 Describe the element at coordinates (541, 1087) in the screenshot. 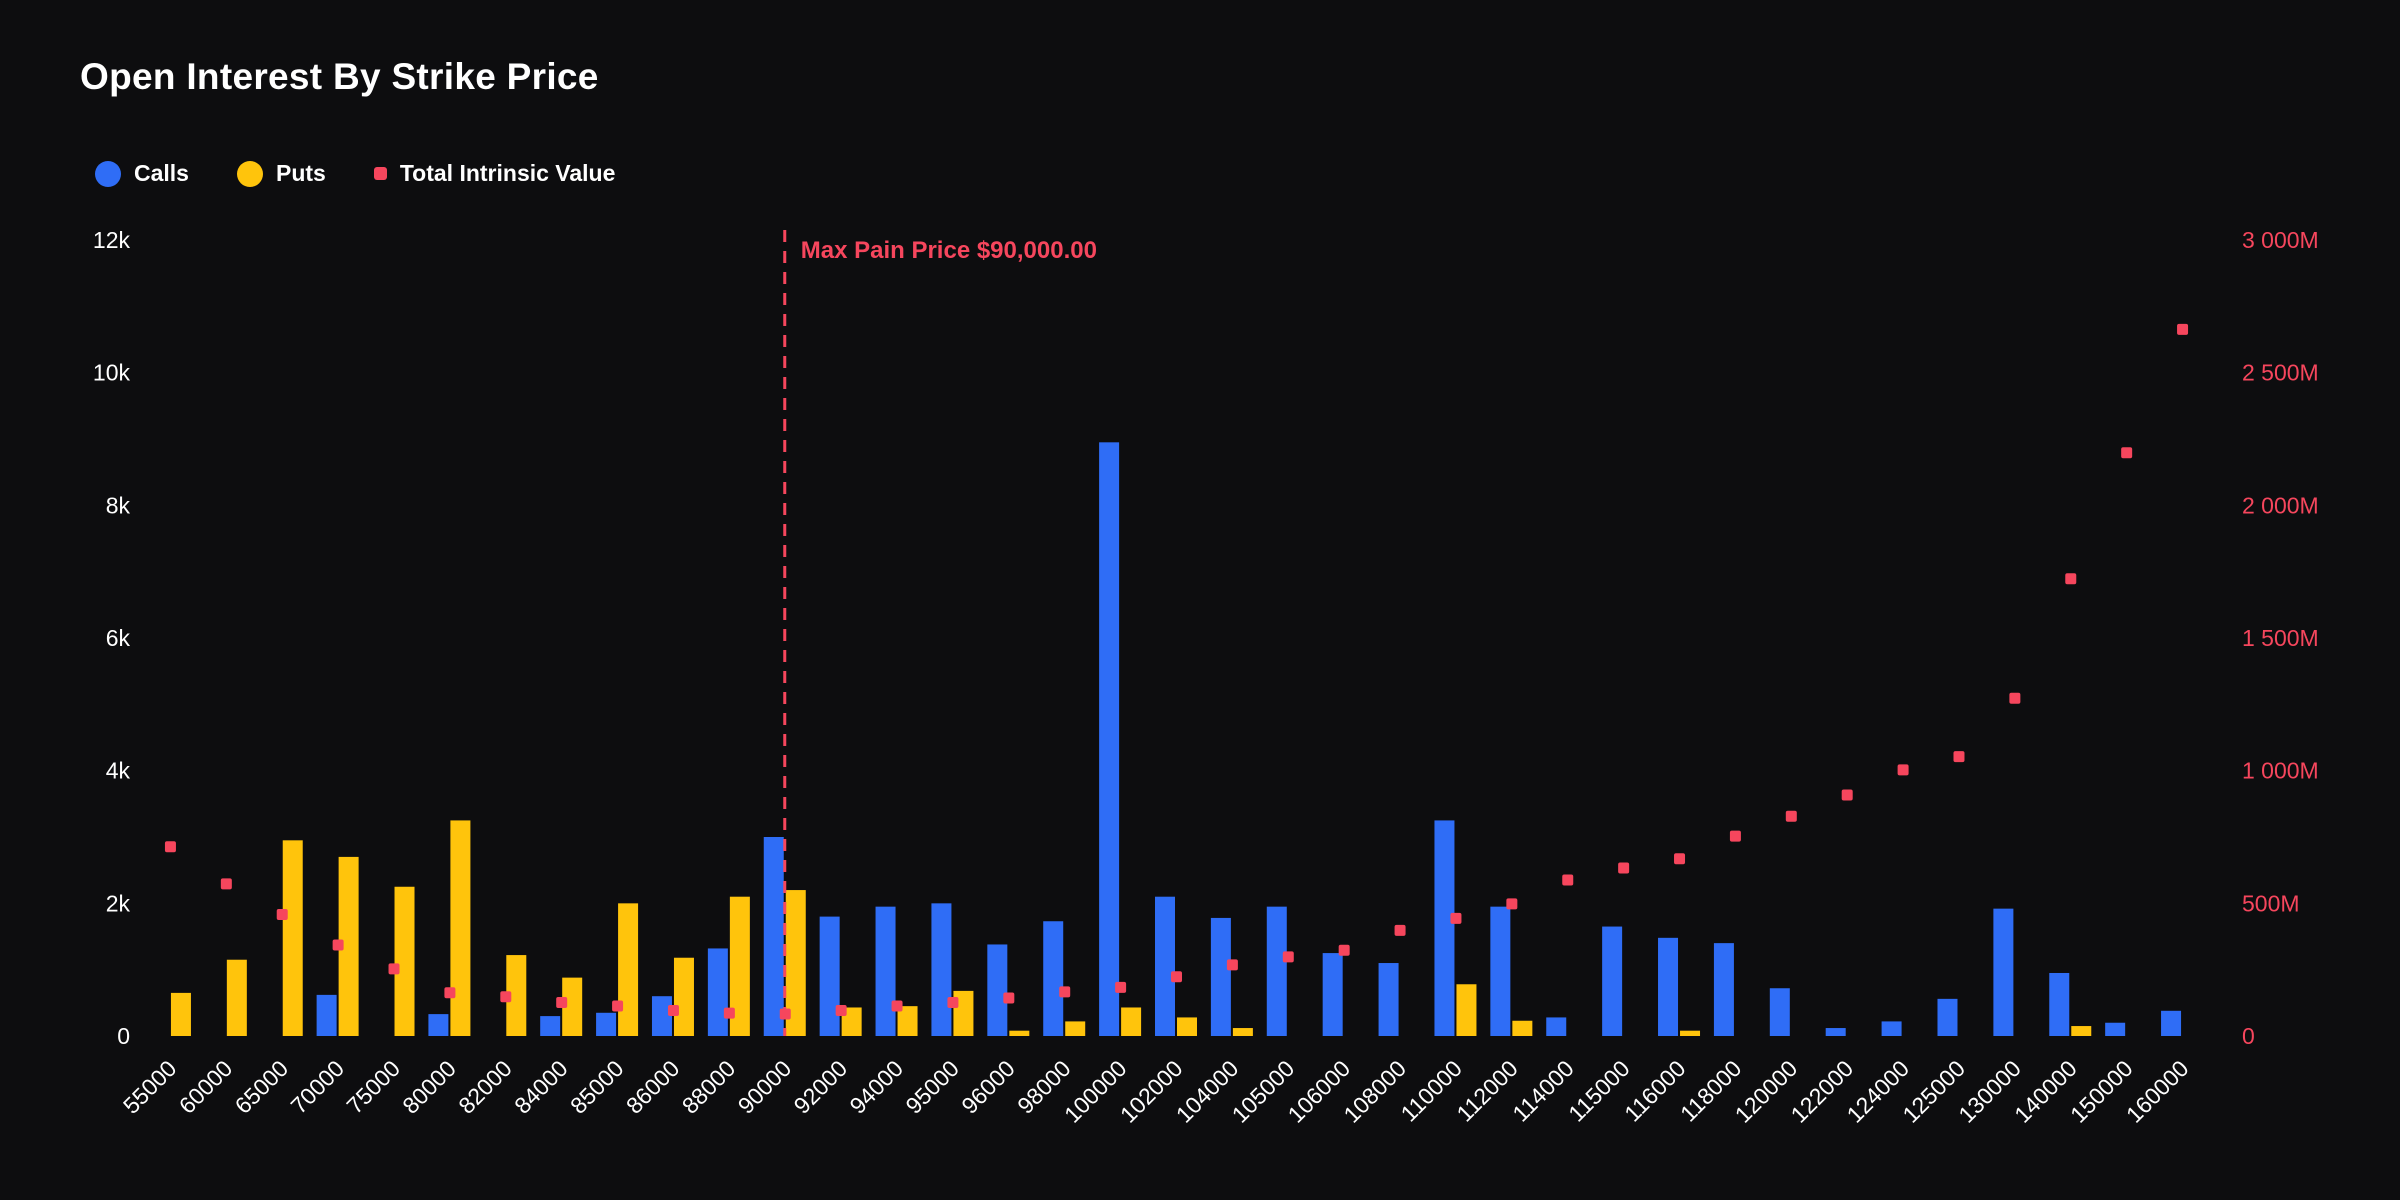

I see `x-axis-tick-label: 84000` at that location.